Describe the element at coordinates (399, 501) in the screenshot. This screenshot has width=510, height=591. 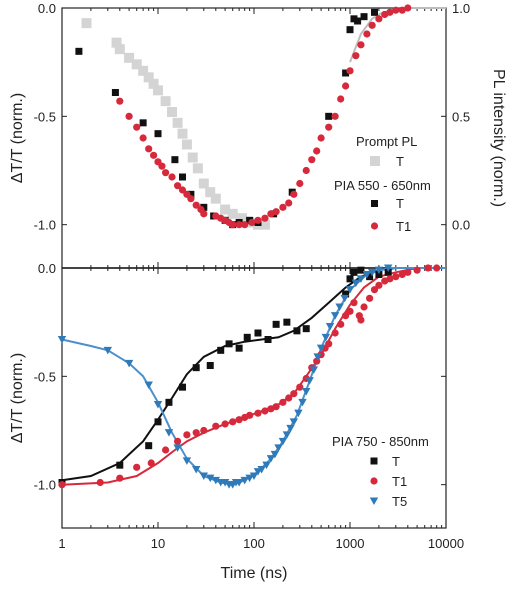
I see `legend-pia750-T5-label: T5` at that location.